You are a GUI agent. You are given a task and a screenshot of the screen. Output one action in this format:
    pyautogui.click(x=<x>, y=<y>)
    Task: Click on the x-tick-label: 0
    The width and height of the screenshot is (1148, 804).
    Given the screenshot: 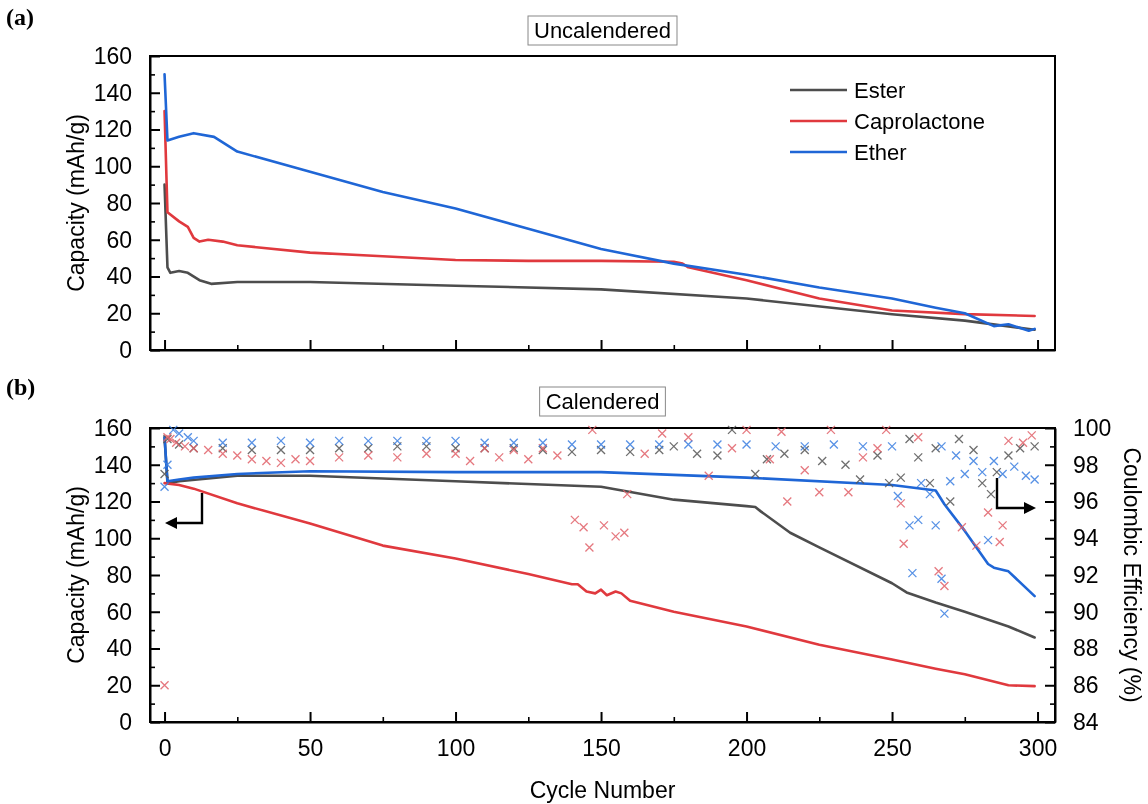 What is the action you would take?
    pyautogui.click(x=165, y=748)
    